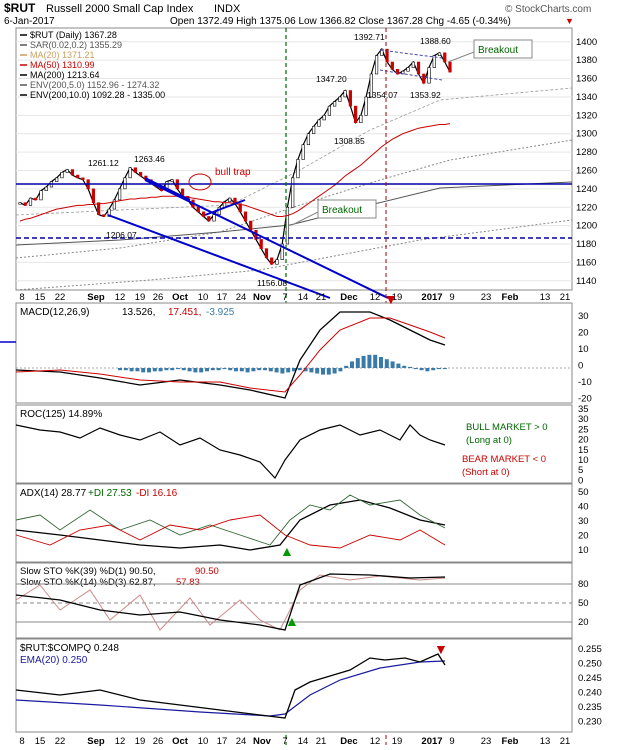  What do you see at coordinates (138, 312) in the screenshot?
I see `macd-v1: 13.526,` at bounding box center [138, 312].